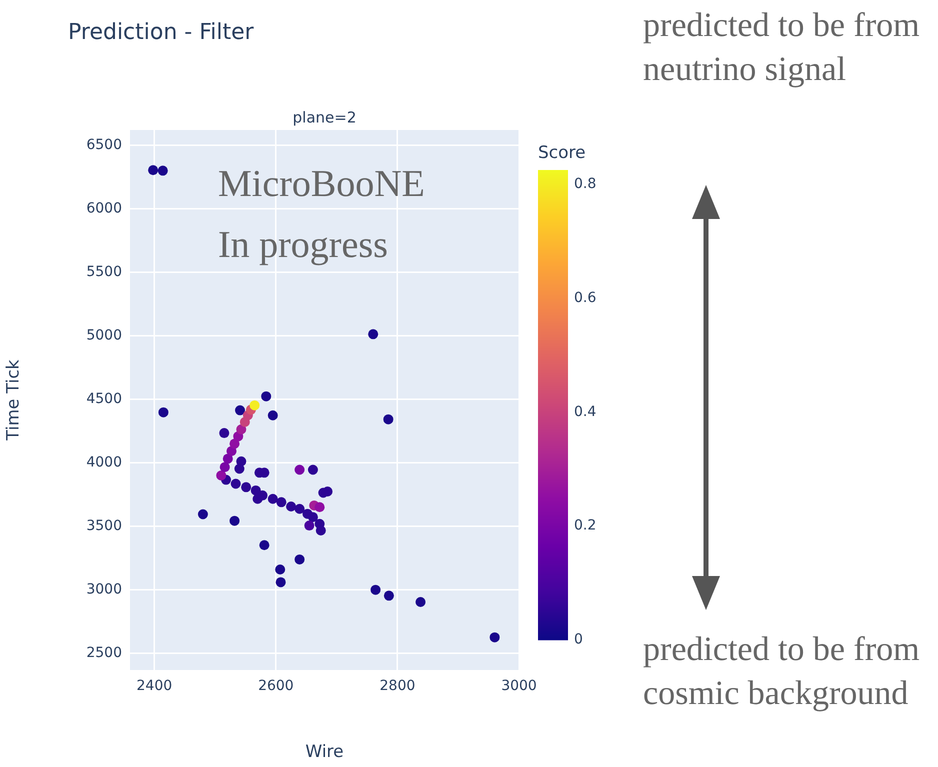  Describe the element at coordinates (585, 184) in the screenshot. I see `color-bar-label: 0.8` at that location.